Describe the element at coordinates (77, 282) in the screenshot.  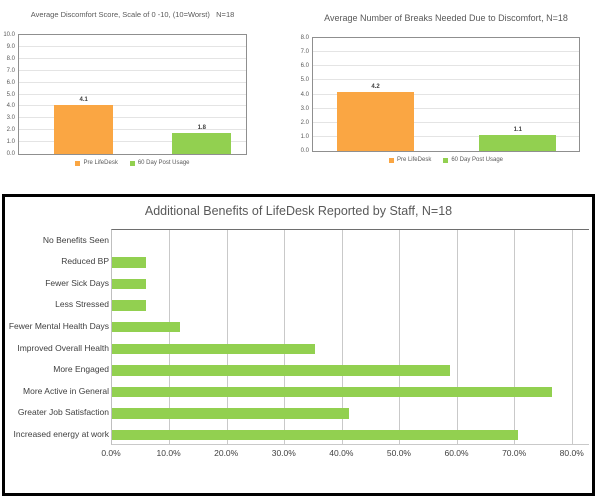
I see `category-label: Fewer Sick Days` at that location.